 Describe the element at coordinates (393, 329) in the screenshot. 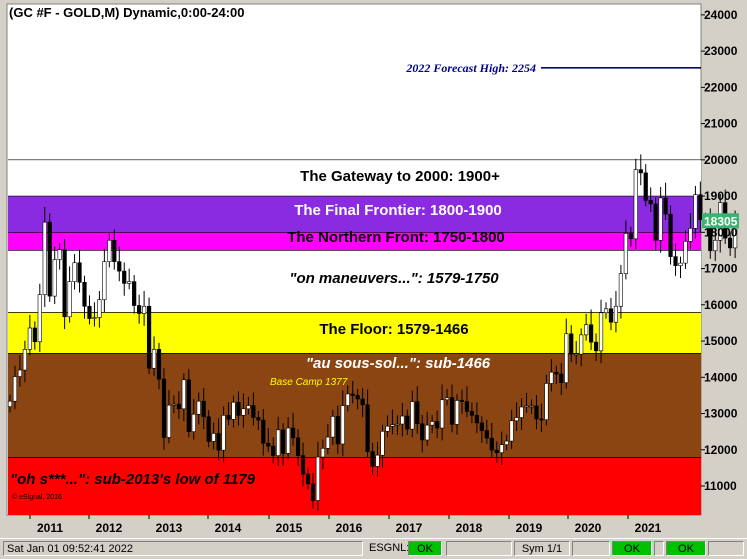

I see `band-label-floor: The Floor: 1579-1466` at that location.